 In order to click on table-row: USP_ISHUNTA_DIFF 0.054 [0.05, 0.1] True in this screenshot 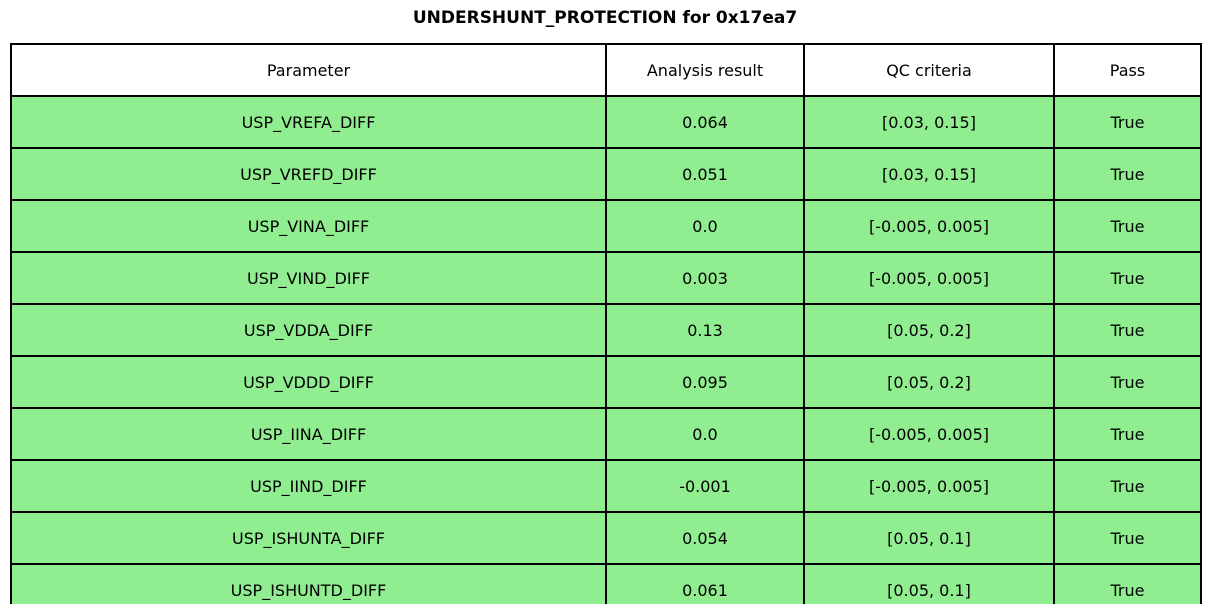, I will do `click(606, 538)`.